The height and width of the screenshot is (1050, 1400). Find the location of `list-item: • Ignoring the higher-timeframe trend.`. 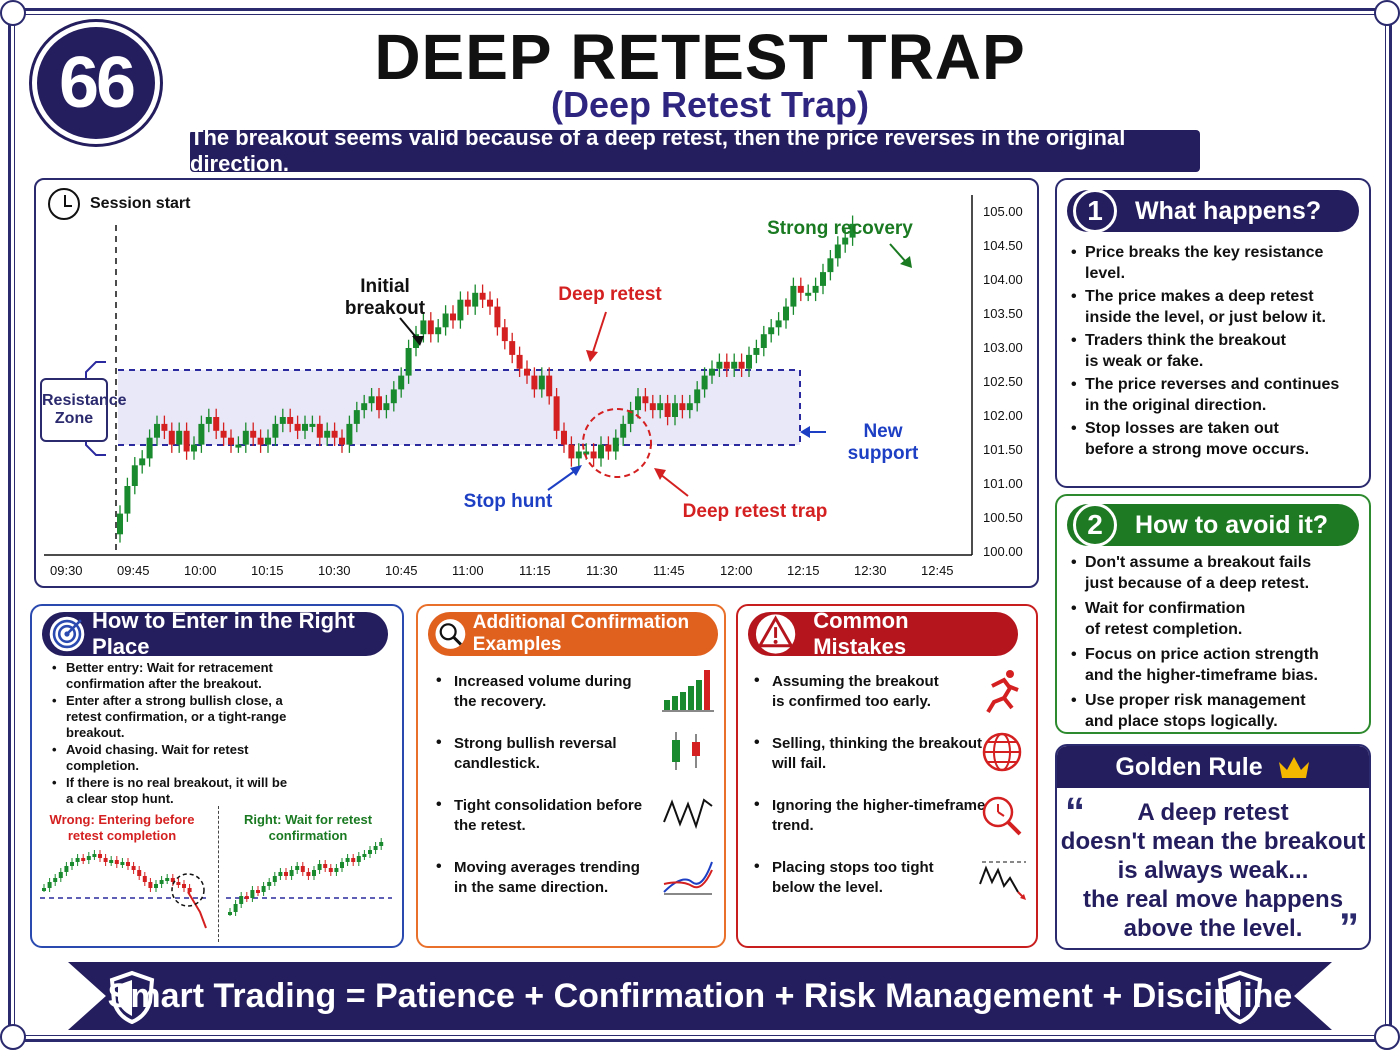

list-item: • Ignoring the higher-timeframe trend. is located at coordinates (878, 816).